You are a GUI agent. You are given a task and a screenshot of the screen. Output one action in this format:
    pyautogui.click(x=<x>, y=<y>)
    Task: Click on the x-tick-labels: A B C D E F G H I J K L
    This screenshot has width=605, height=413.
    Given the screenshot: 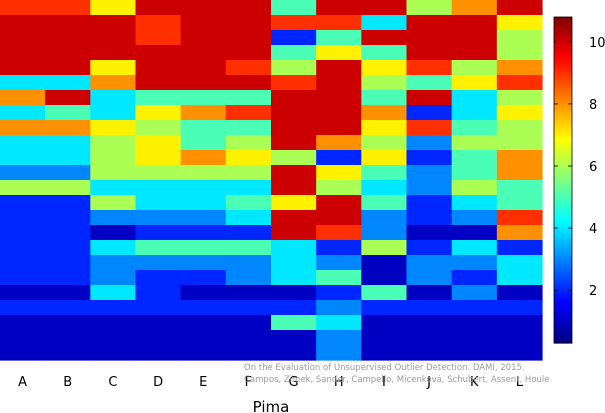 What is the action you would take?
    pyautogui.click(x=271, y=382)
    